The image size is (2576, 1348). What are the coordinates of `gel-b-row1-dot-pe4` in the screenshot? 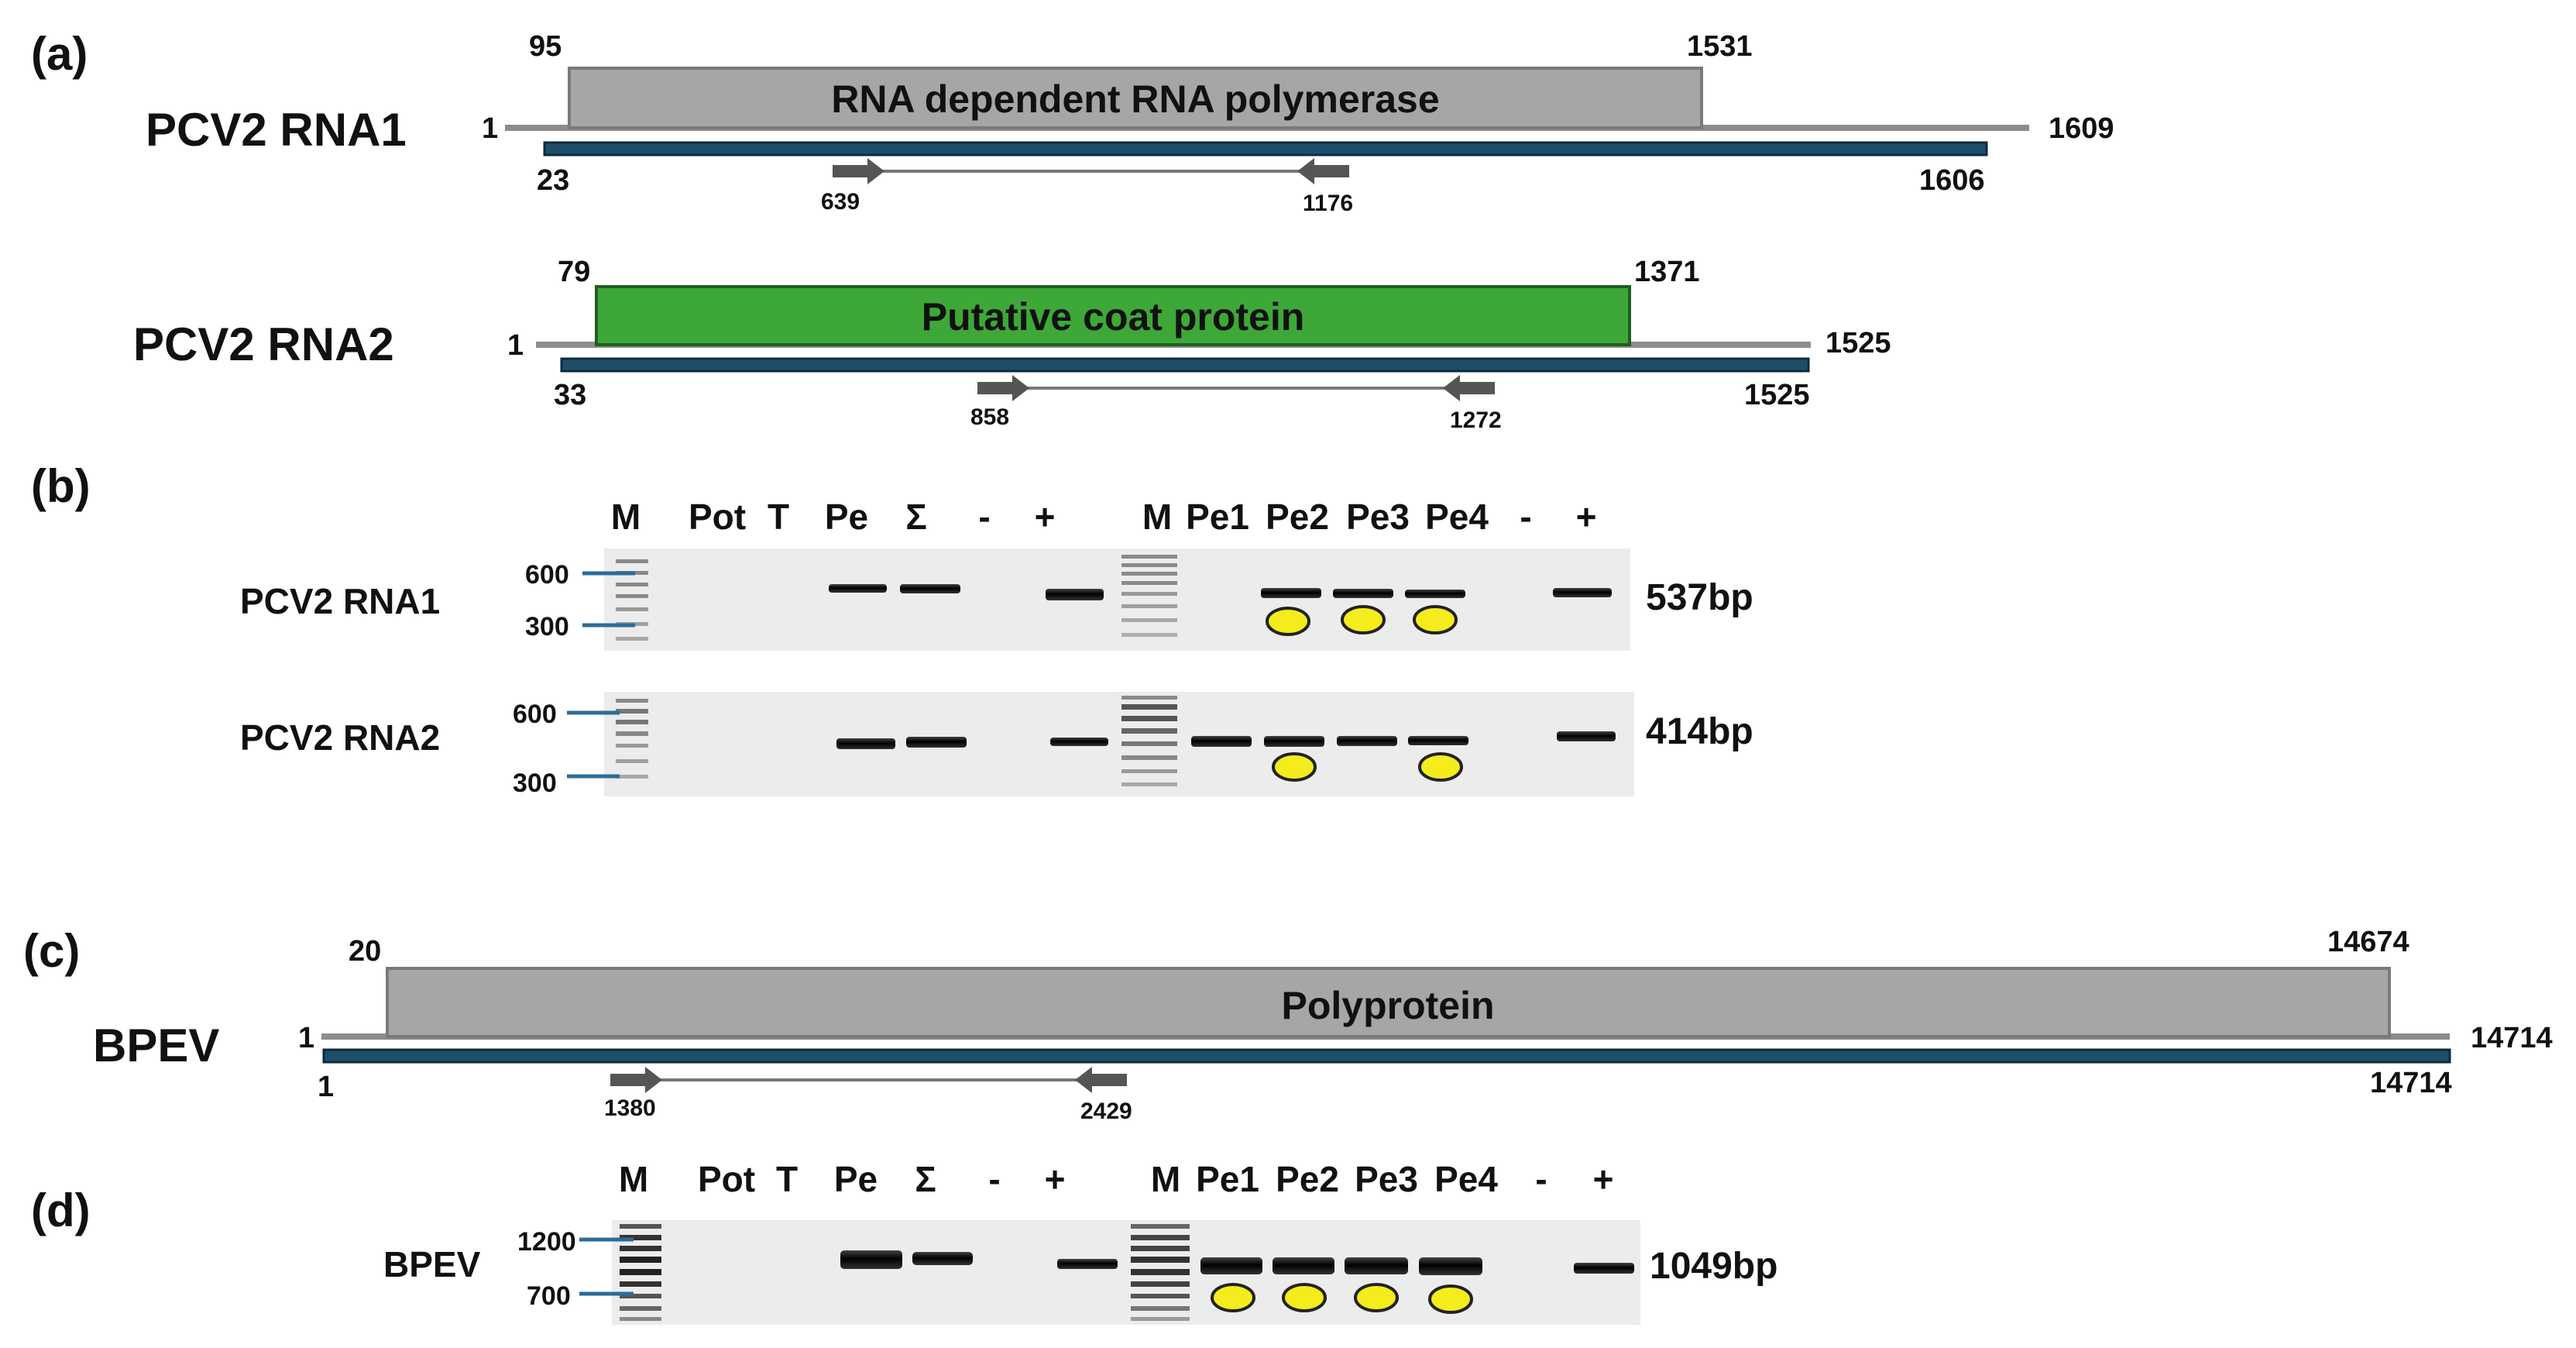 It's located at (1435, 620).